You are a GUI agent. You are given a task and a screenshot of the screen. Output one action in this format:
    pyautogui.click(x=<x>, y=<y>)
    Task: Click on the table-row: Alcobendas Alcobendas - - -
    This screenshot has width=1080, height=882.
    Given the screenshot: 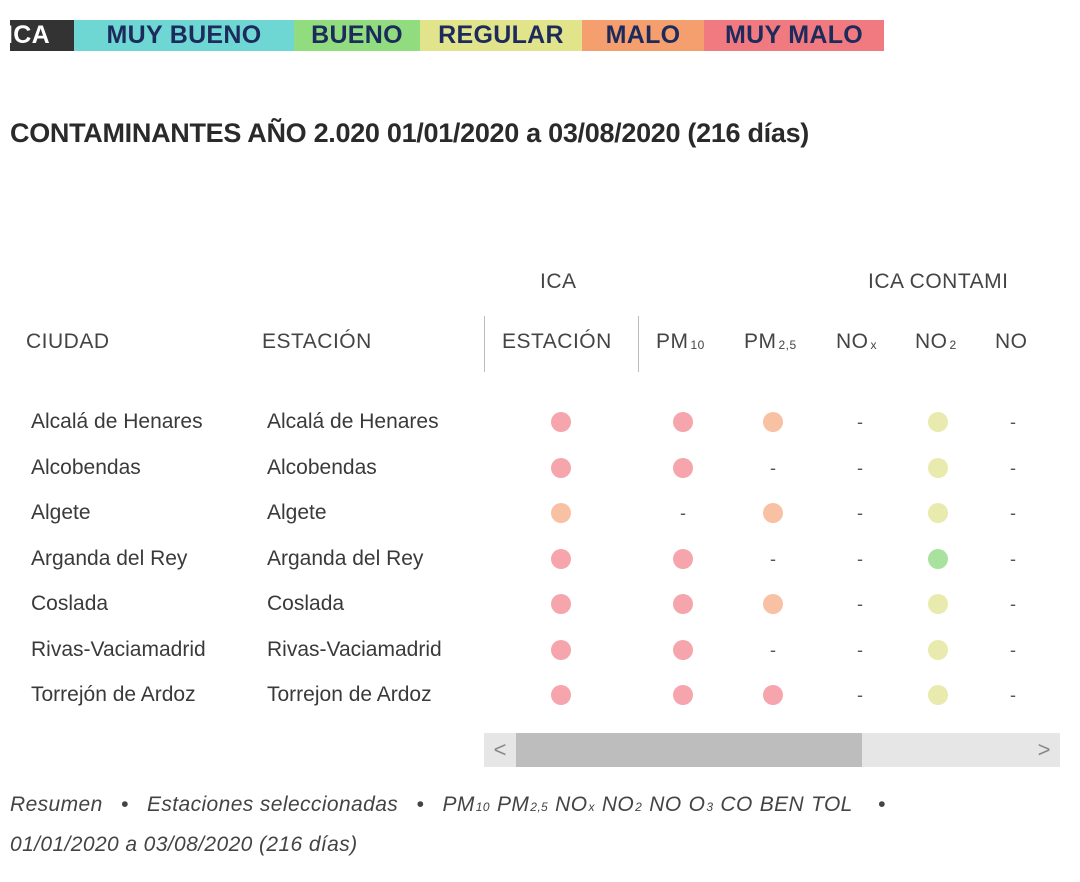 What is the action you would take?
    pyautogui.click(x=540, y=468)
    